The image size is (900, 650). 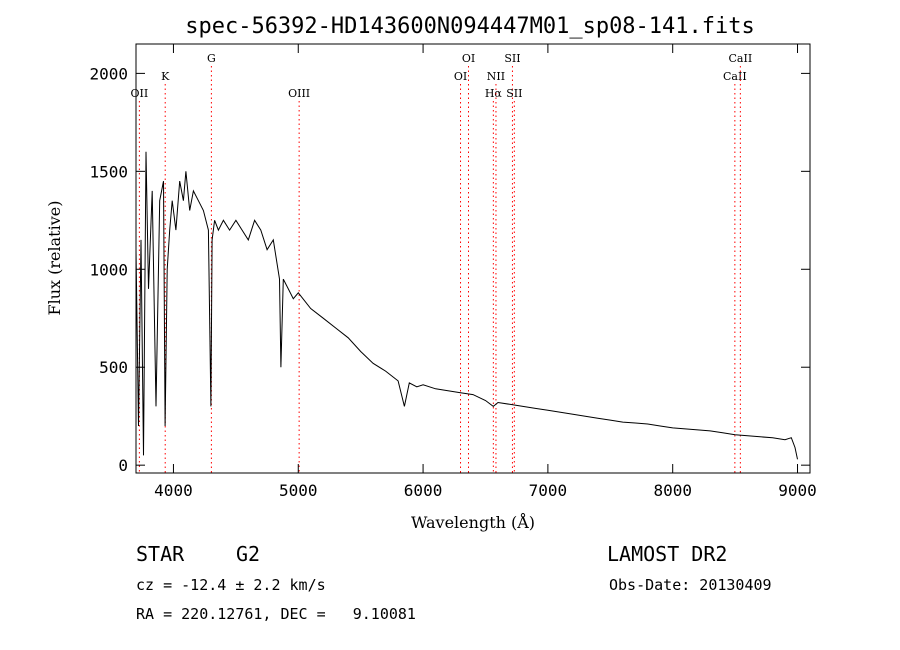 What do you see at coordinates (423, 490) in the screenshot?
I see `x-tick-label: 6000` at bounding box center [423, 490].